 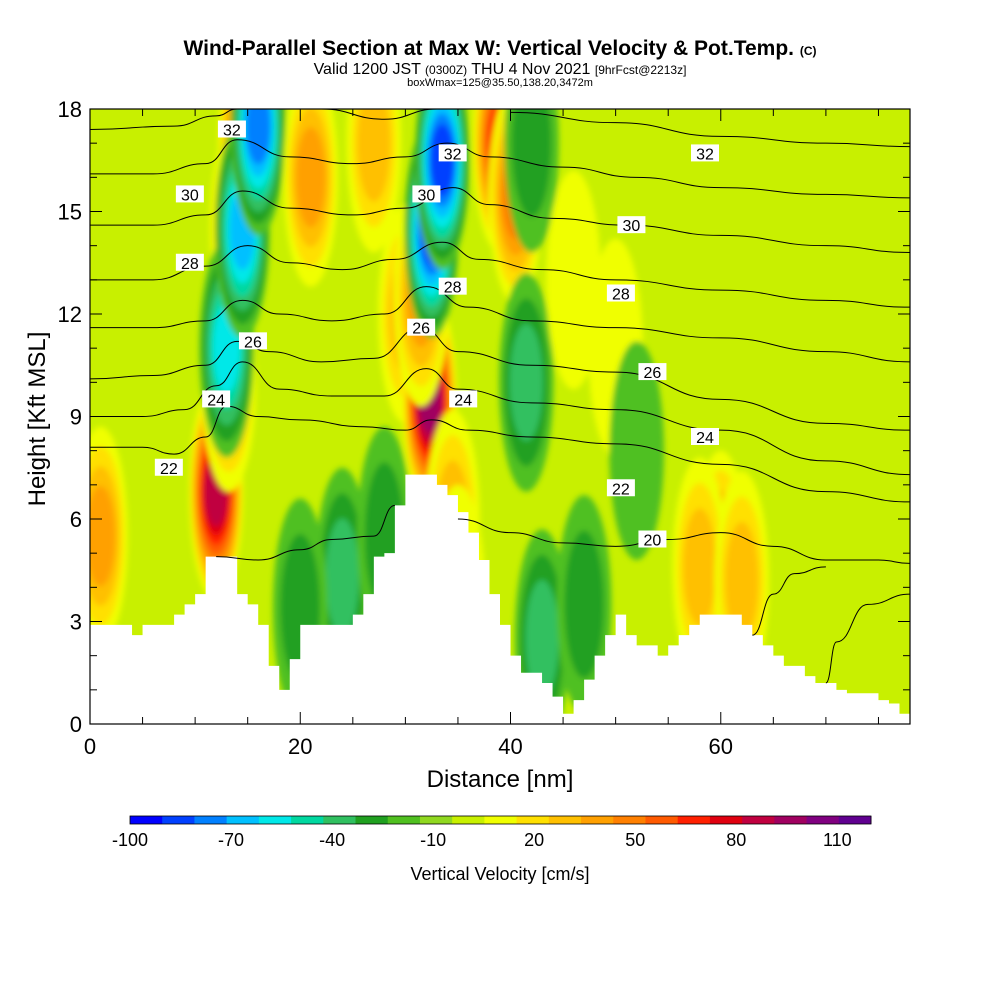 I want to click on theta-label: 28, so click(x=620, y=294).